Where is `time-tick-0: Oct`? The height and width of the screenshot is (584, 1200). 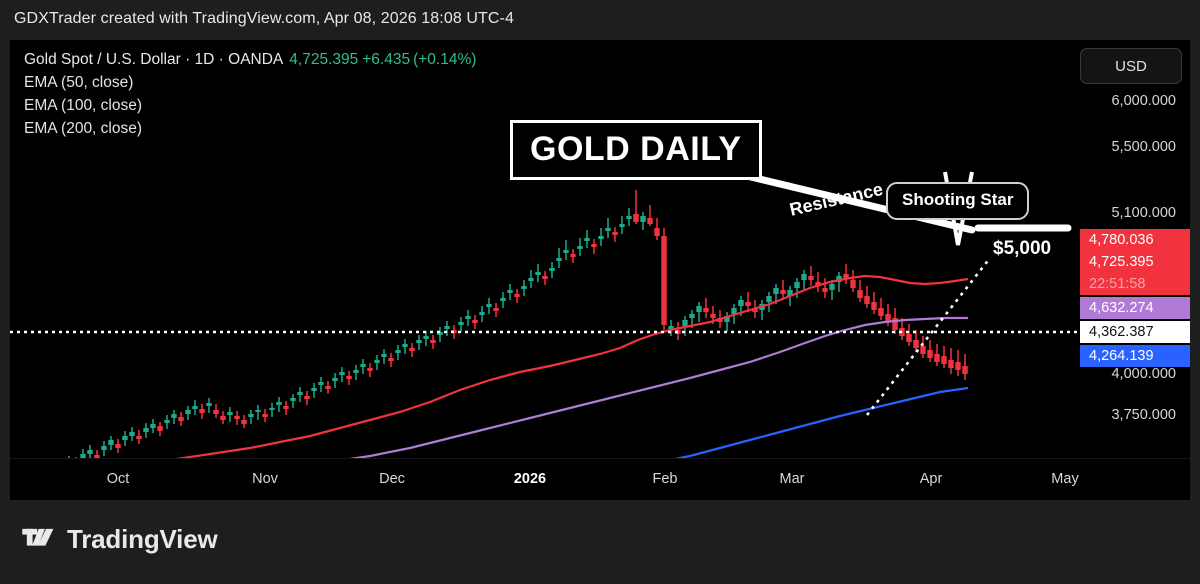 time-tick-0: Oct is located at coordinates (118, 479).